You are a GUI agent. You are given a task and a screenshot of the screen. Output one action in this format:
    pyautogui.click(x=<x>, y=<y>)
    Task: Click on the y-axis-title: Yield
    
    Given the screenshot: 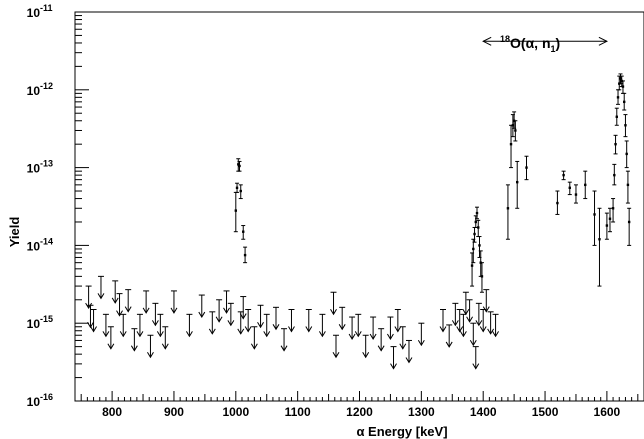 What is the action you would take?
    pyautogui.click(x=14, y=232)
    